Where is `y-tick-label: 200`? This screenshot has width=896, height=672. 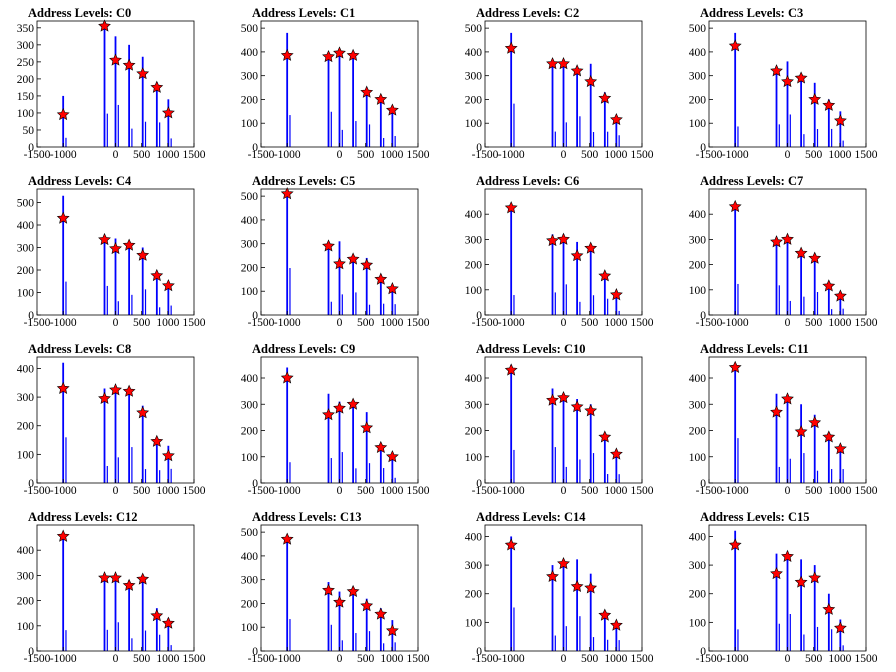
y-tick-label: 200 is located at coordinates (26, 271).